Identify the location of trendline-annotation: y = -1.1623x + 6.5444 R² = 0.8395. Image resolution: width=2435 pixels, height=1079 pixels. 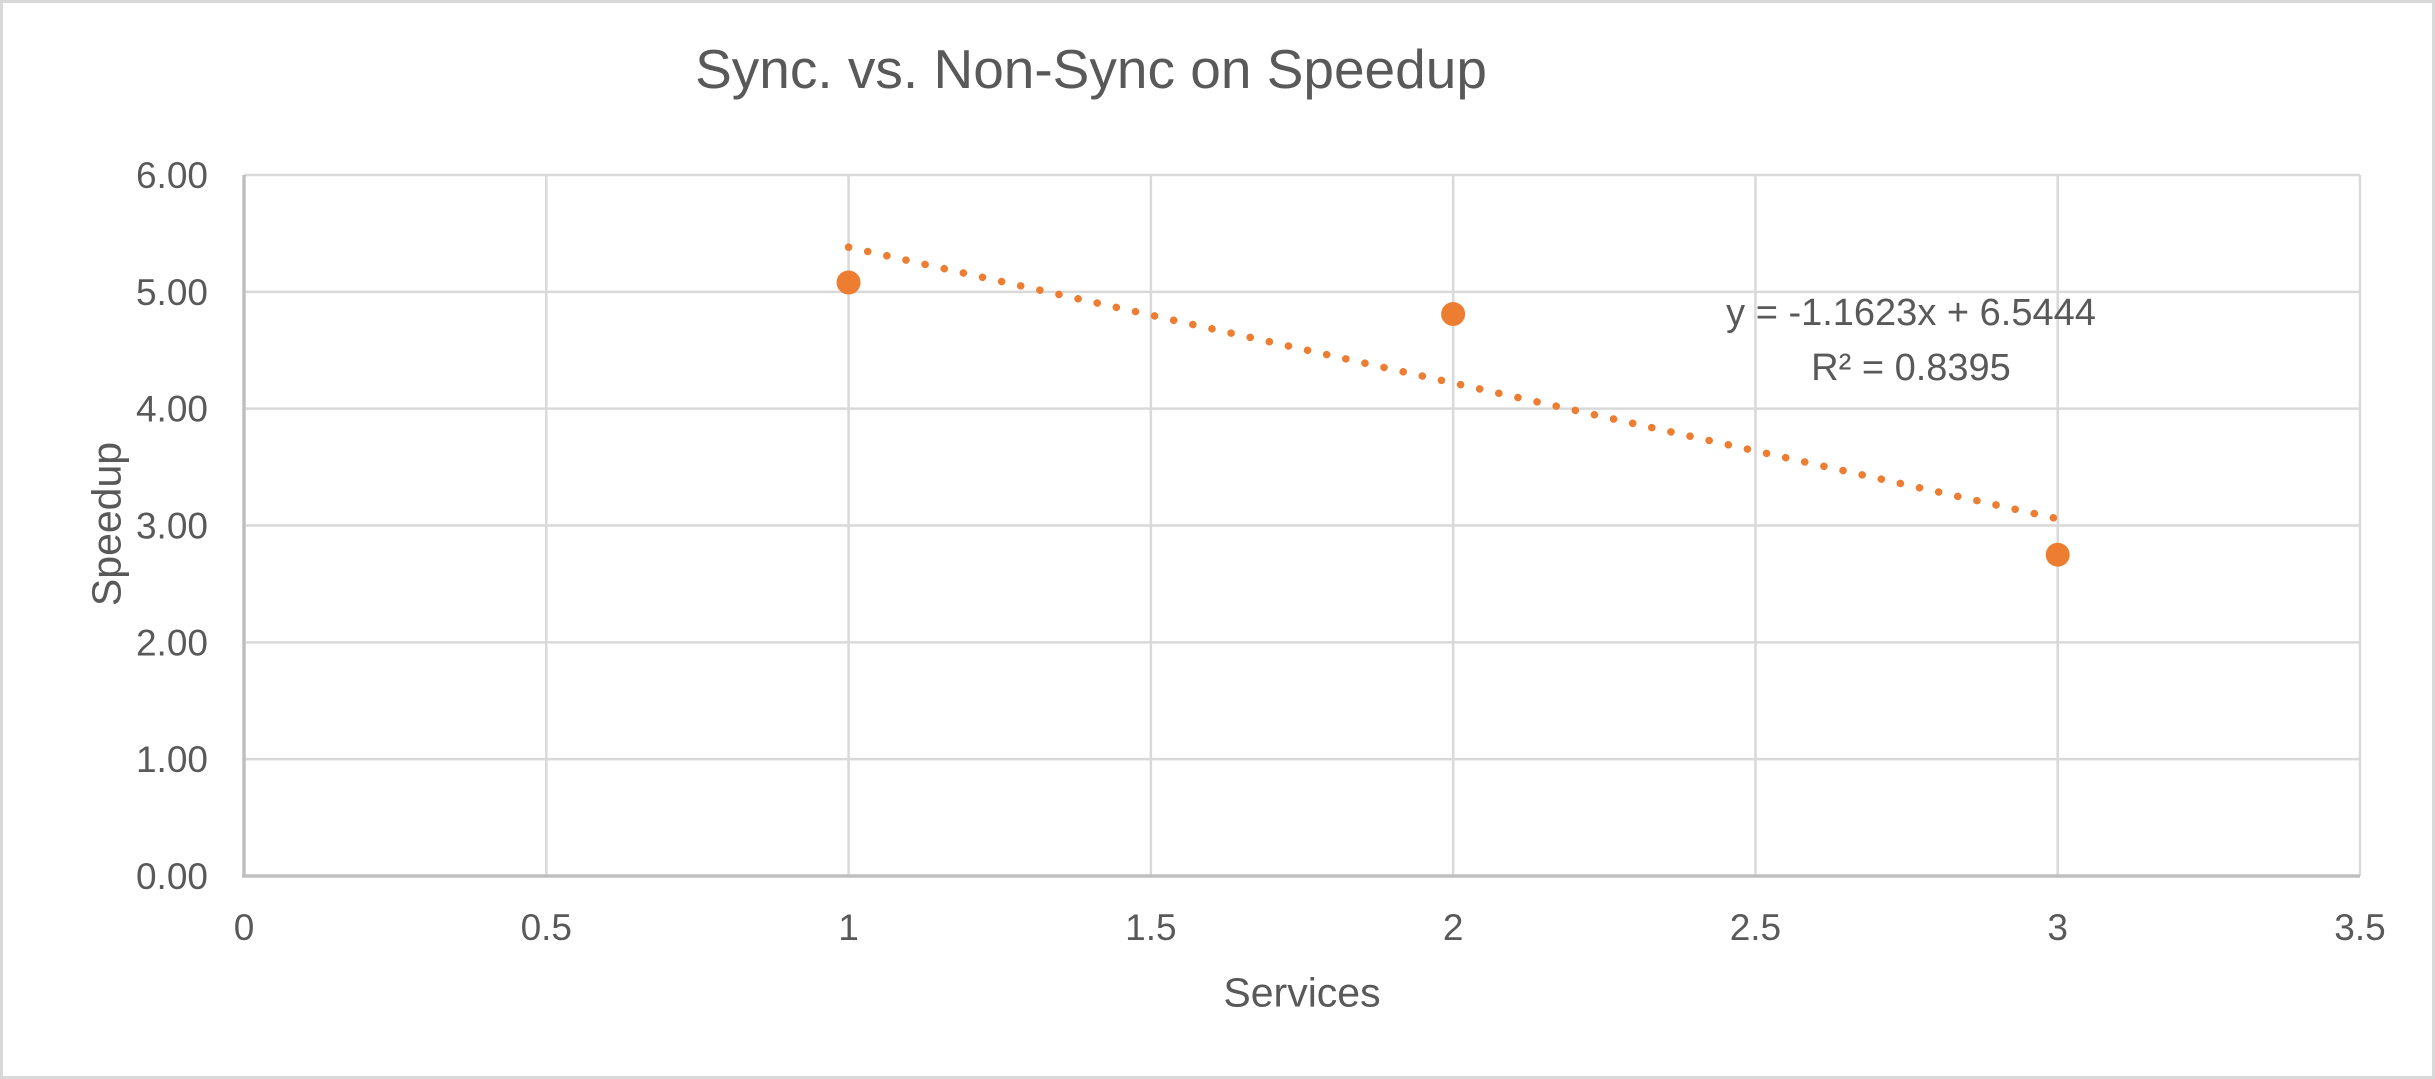
(1911, 341).